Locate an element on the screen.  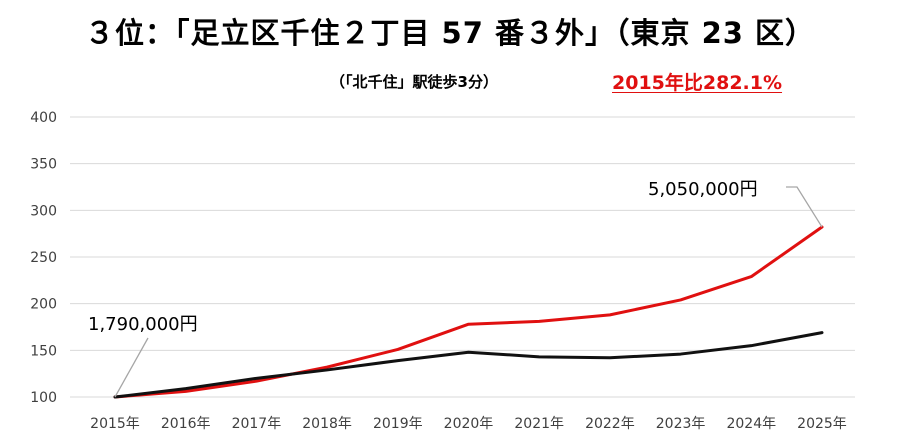
y-tick-label: 100 is located at coordinates (43, 398).